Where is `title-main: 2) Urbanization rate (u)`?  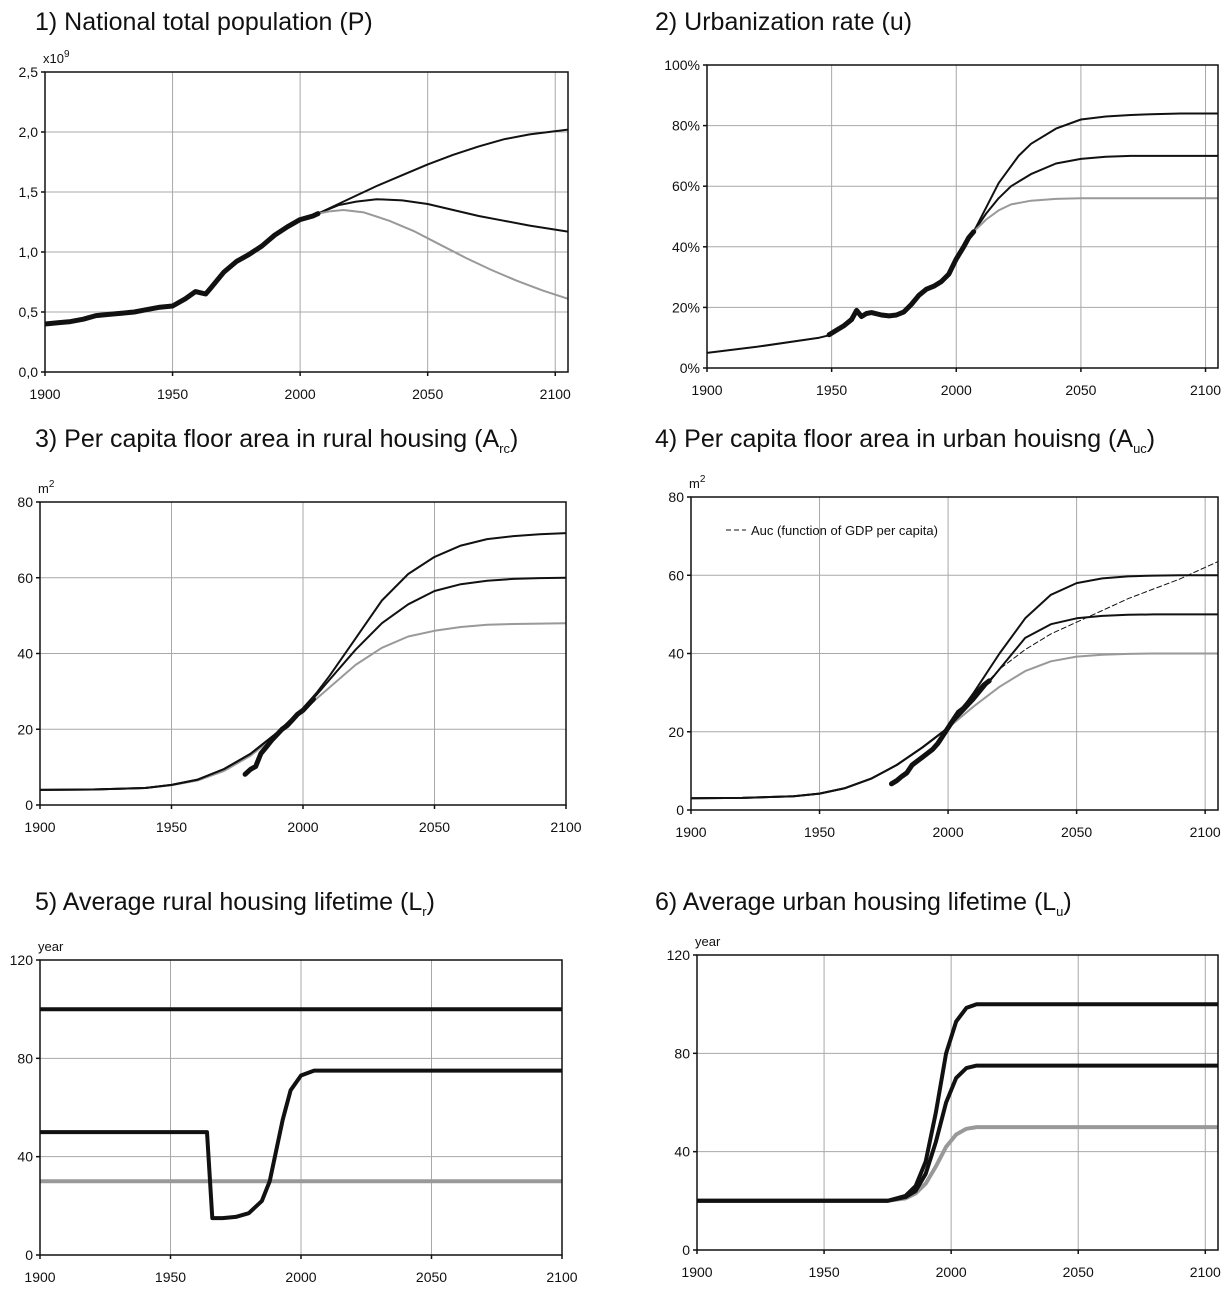
title-main: 2) Urbanization rate (u) is located at coordinates (784, 22).